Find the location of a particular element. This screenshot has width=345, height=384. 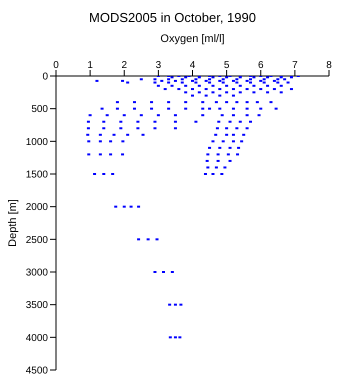

y-tick-label: 1000 is located at coordinates (37, 142).